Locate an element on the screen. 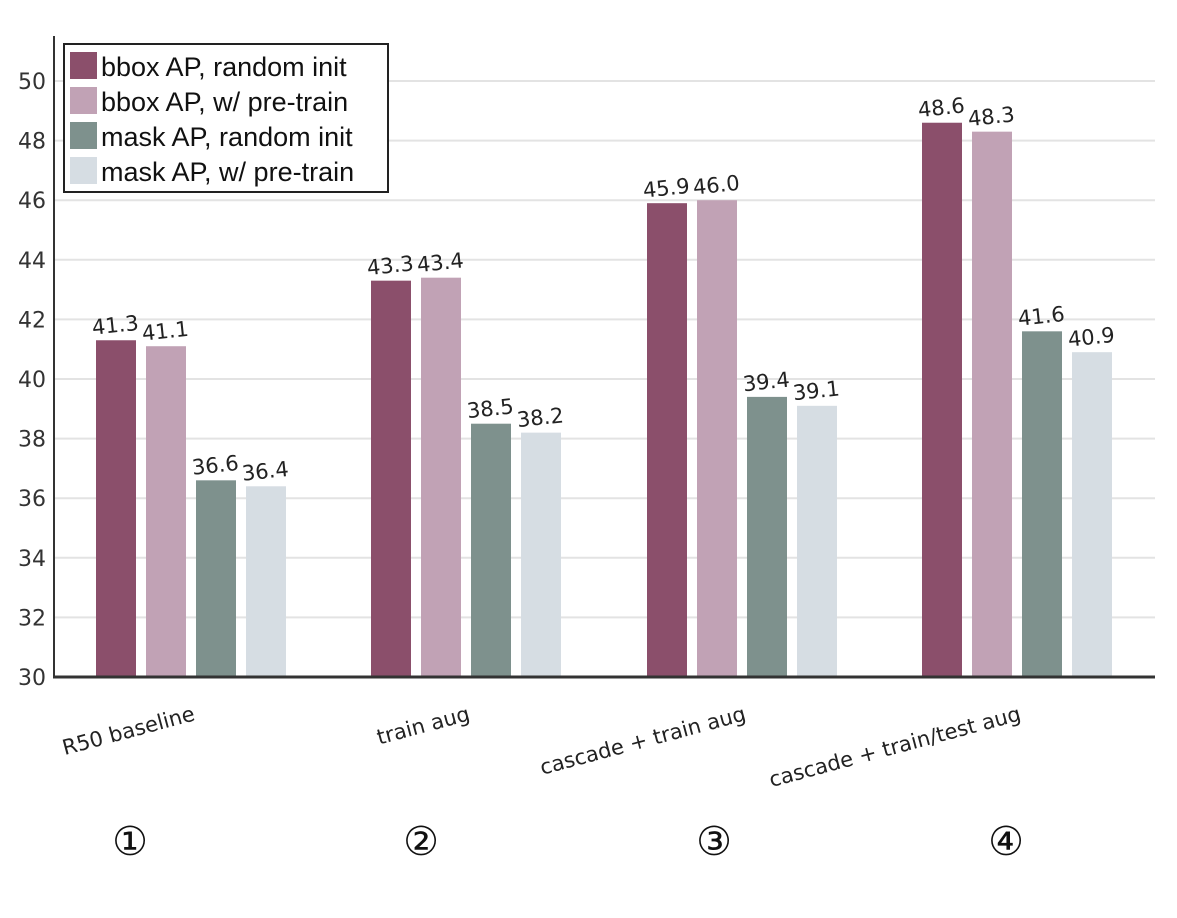 This screenshot has height=918, width=1177. bar-value-label: 40.9 is located at coordinates (1091, 337).